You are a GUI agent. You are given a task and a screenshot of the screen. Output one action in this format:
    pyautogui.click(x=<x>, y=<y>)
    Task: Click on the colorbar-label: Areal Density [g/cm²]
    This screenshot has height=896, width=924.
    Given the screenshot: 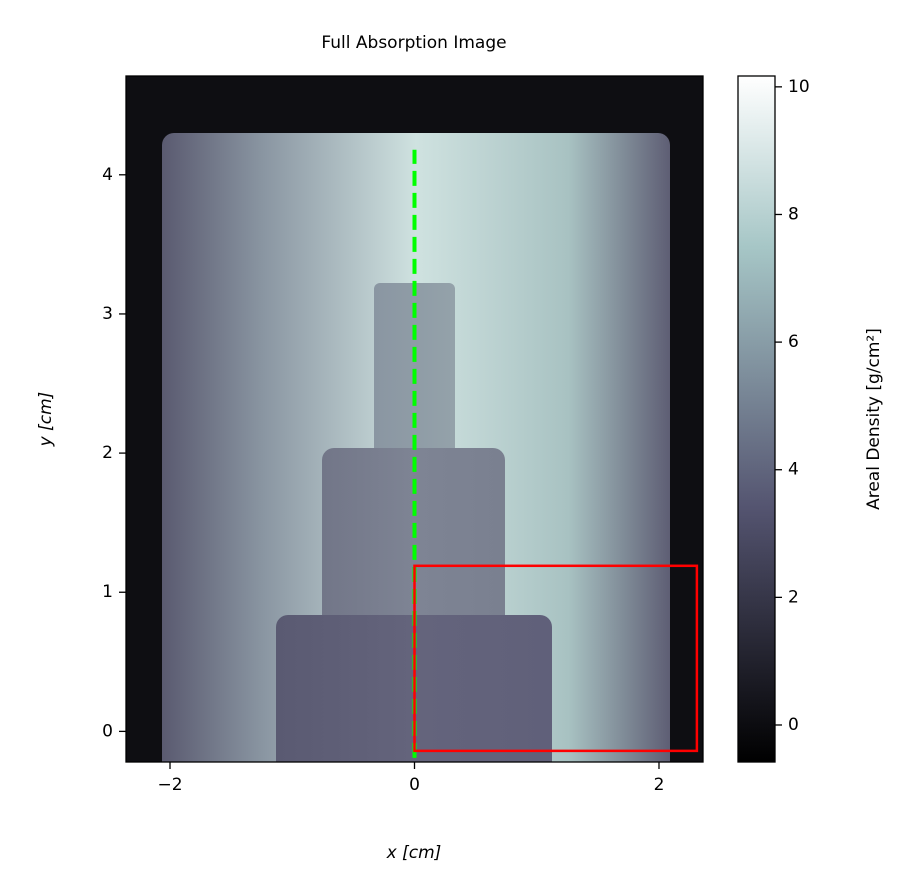 What is the action you would take?
    pyautogui.click(x=874, y=419)
    